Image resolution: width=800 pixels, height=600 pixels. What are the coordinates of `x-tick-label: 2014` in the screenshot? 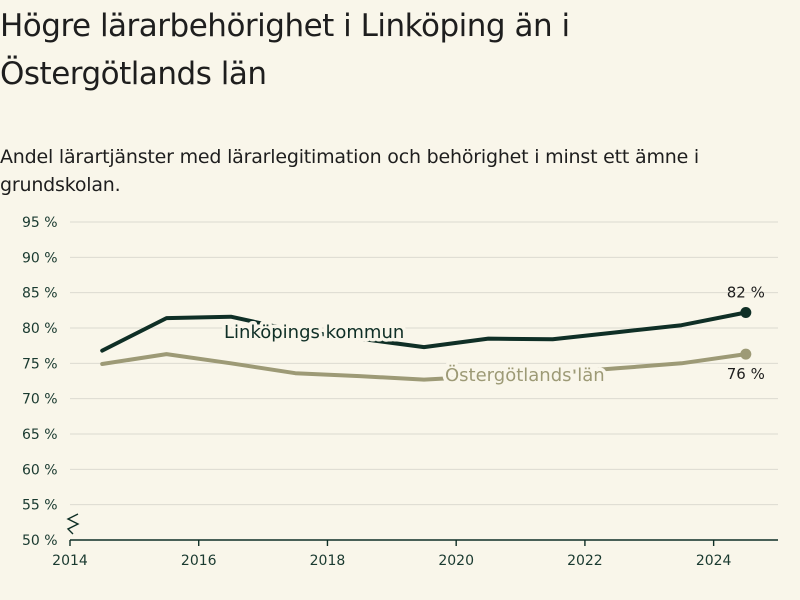 It's located at (70, 561).